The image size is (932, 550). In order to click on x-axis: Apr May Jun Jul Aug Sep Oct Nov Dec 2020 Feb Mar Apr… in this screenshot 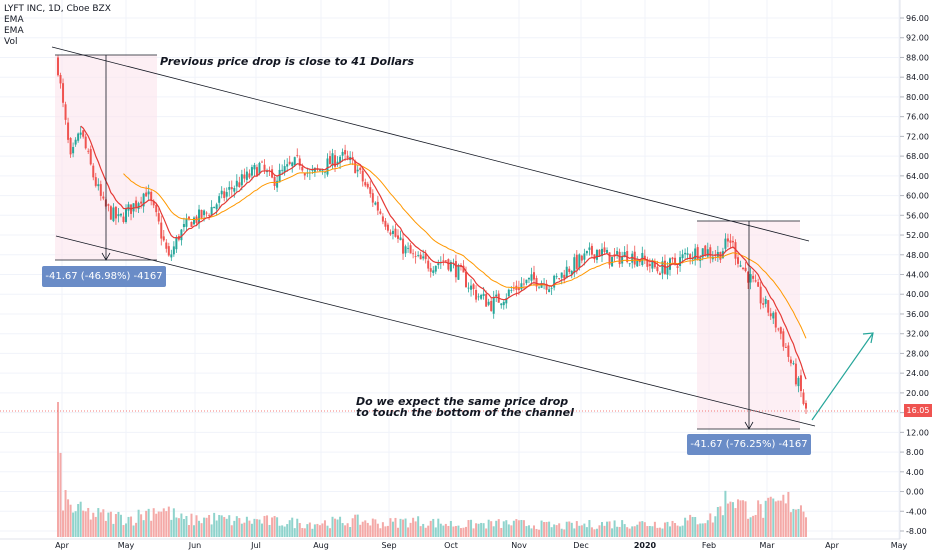, I will do `click(454, 544)`.